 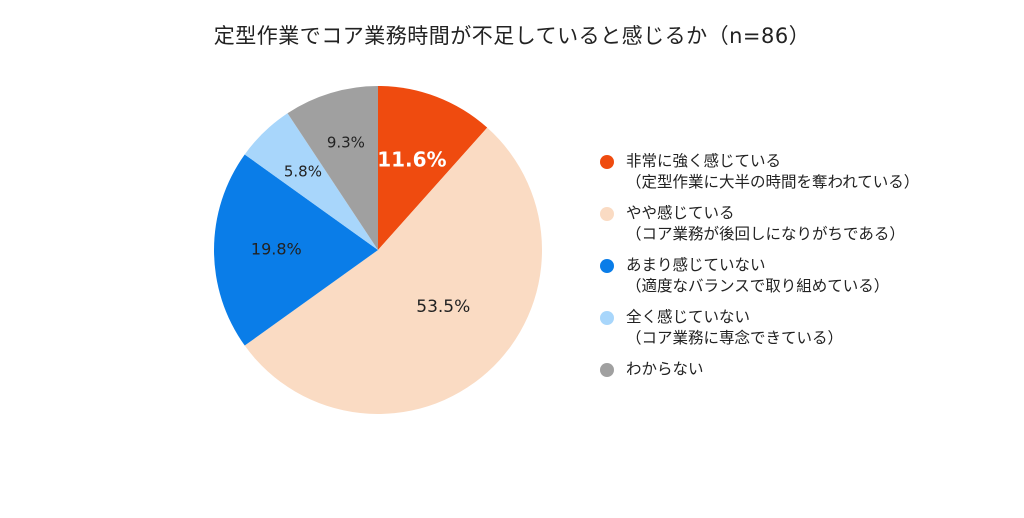 I want to click on legend-marker-unknown, so click(x=607, y=370).